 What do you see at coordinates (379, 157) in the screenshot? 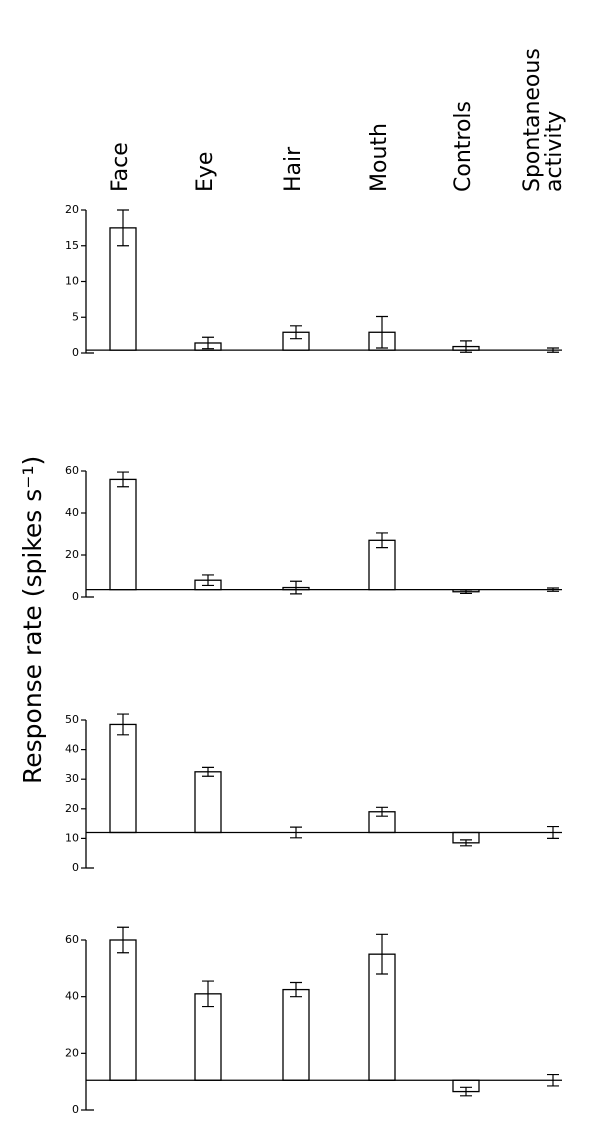
I see `category-label: Mouth` at bounding box center [379, 157].